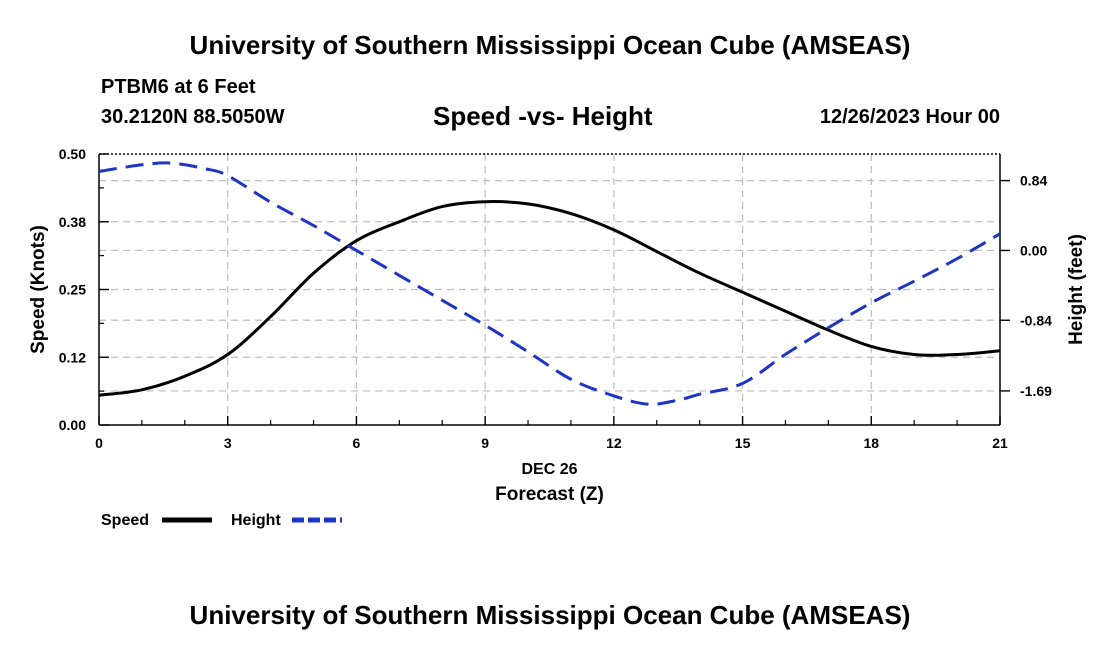  What do you see at coordinates (743, 443) in the screenshot?
I see `x-tick-label: 15` at bounding box center [743, 443].